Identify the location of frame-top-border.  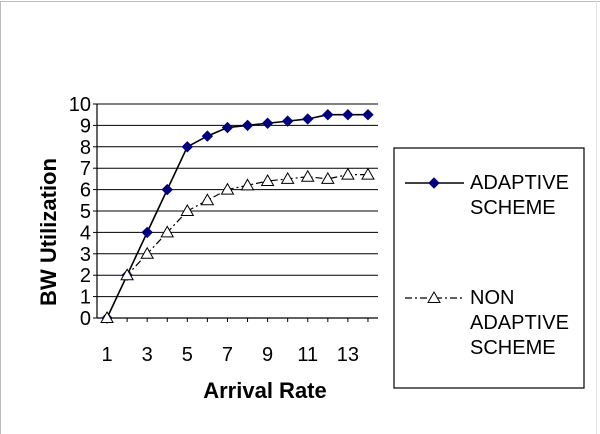
(300, 1).